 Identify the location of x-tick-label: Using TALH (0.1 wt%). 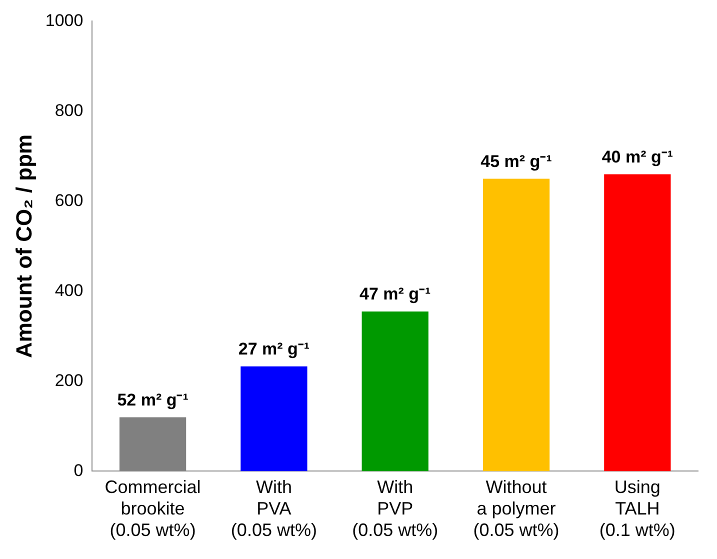
(637, 508).